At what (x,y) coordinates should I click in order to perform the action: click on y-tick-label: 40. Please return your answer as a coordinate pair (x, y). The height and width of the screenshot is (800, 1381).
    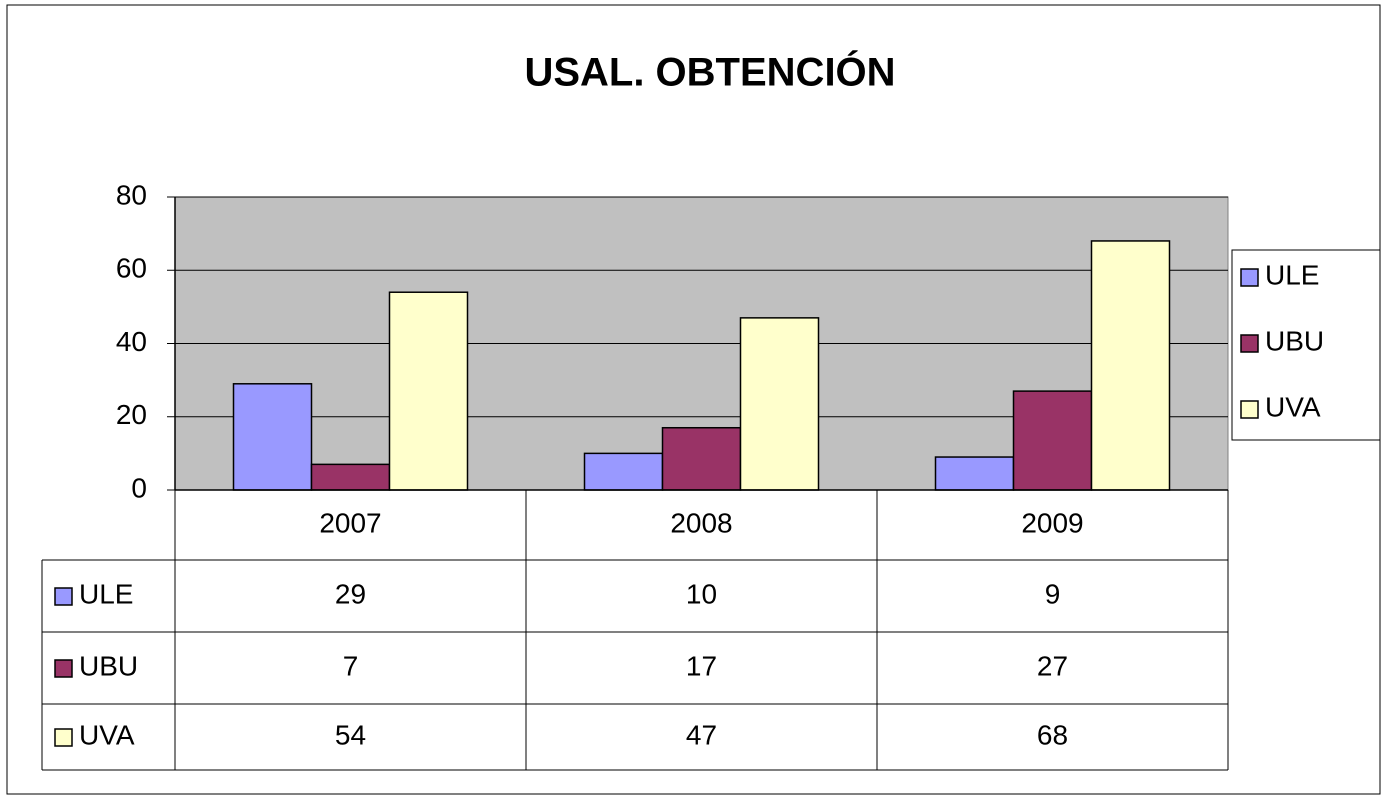
    Looking at the image, I should click on (131, 341).